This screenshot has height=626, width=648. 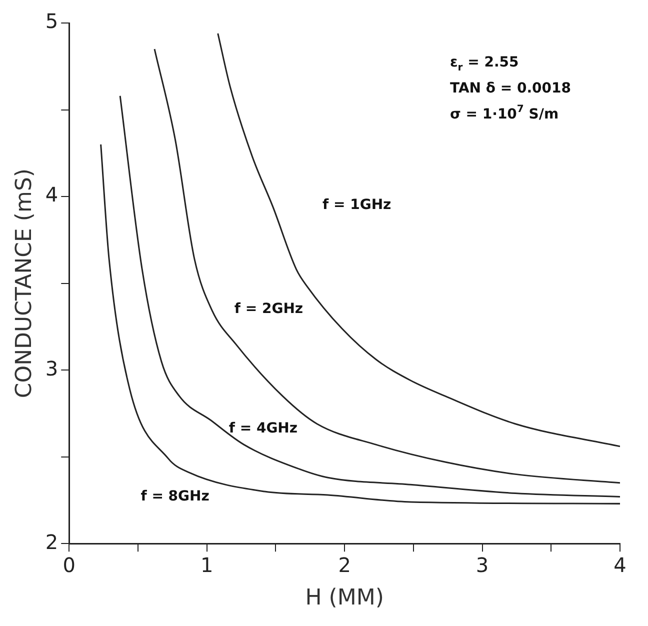 I want to click on y-tick-label: 2, so click(x=51, y=542).